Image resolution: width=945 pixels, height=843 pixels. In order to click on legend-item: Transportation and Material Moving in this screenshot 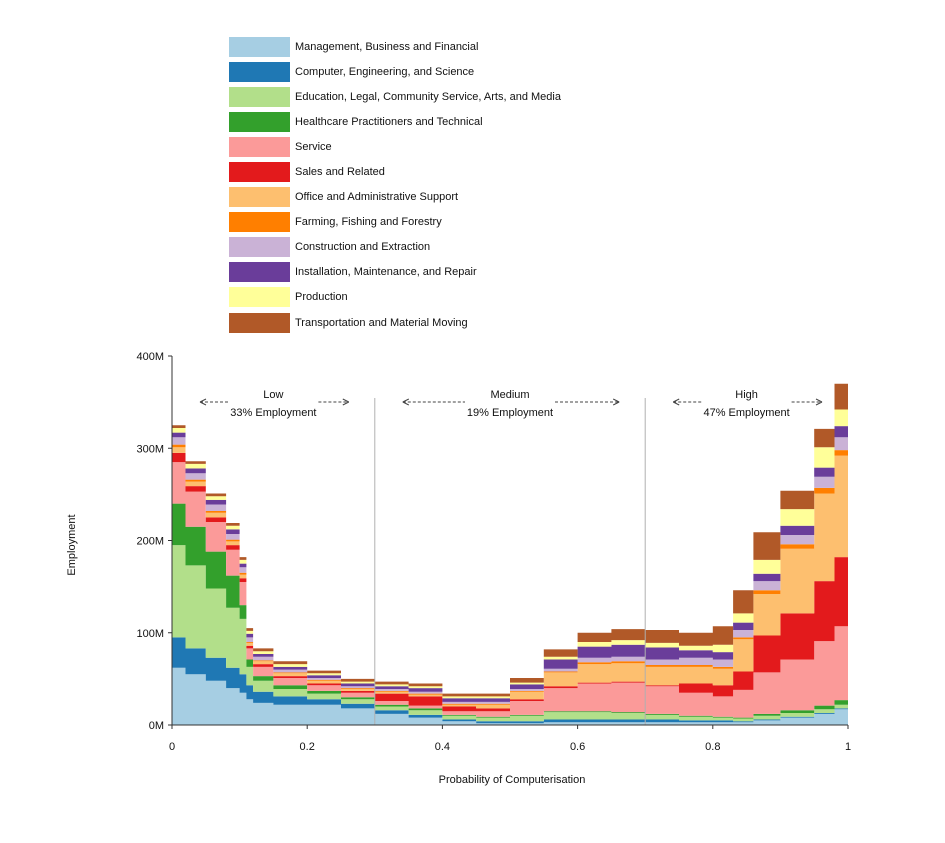, I will do `click(409, 322)`.